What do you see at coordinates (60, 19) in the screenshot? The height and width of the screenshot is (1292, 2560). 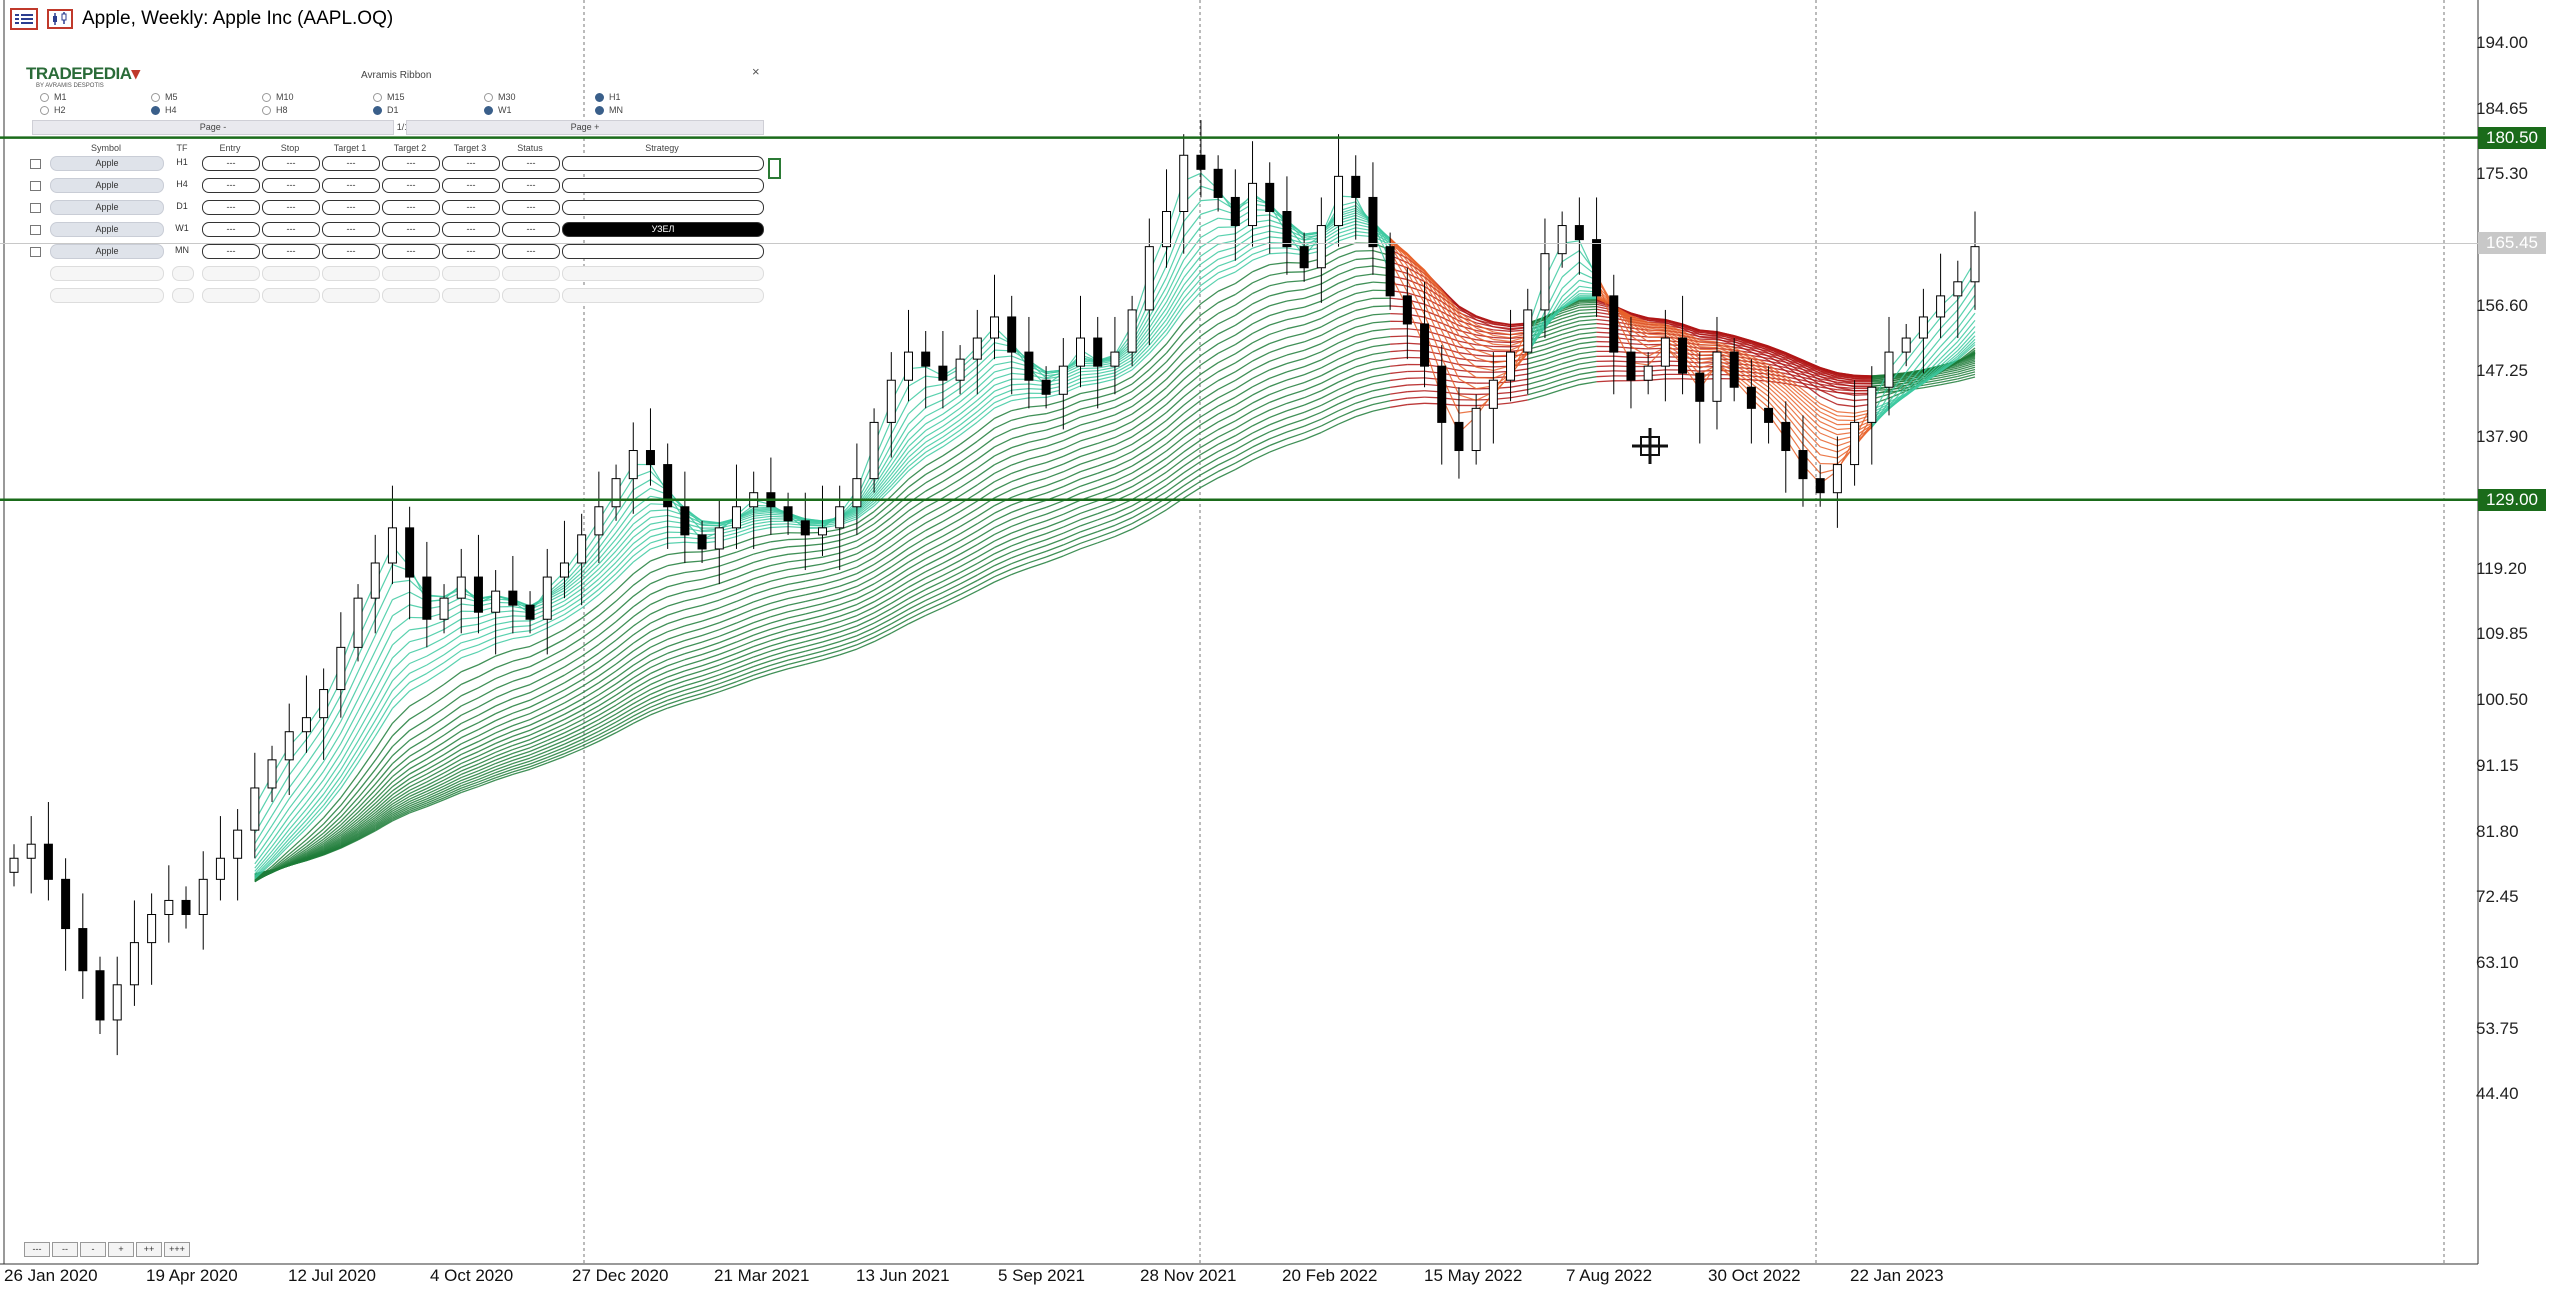 I see `candlestick-chart-icon` at bounding box center [60, 19].